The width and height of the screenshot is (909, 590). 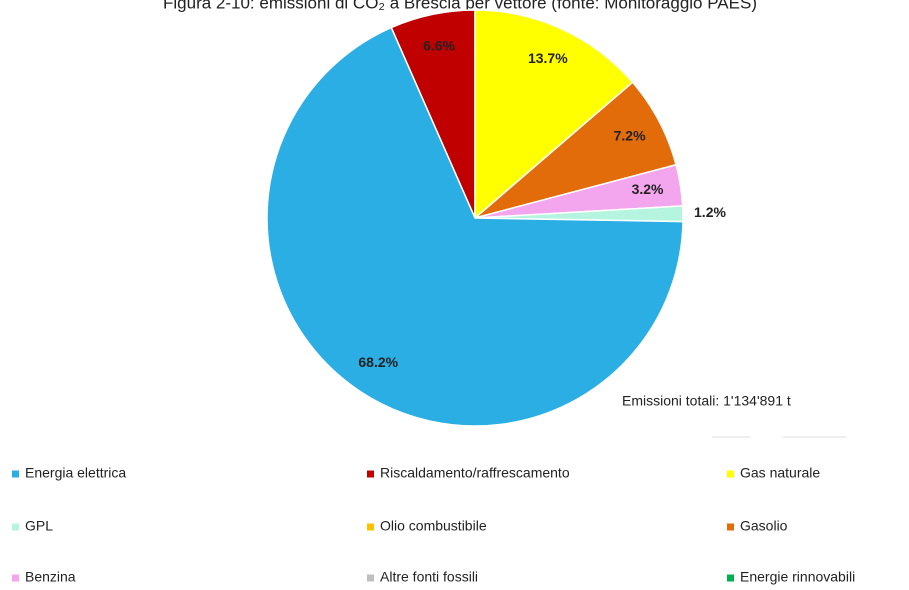 I want to click on legend-label: Gas naturale, so click(x=780, y=473).